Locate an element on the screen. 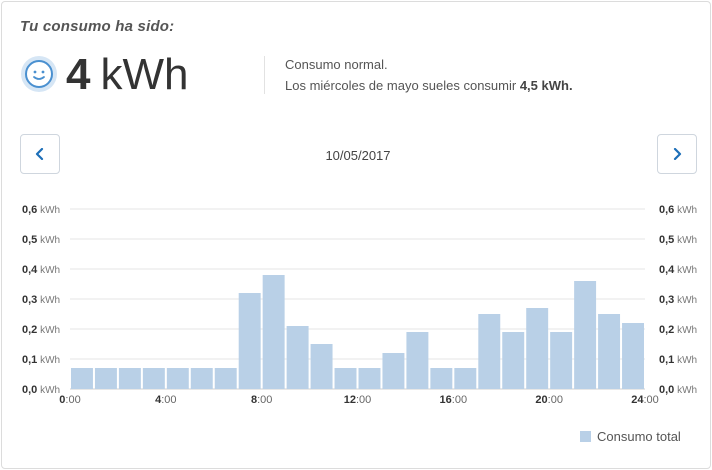  x-tick-label: 12:00 is located at coordinates (358, 400).